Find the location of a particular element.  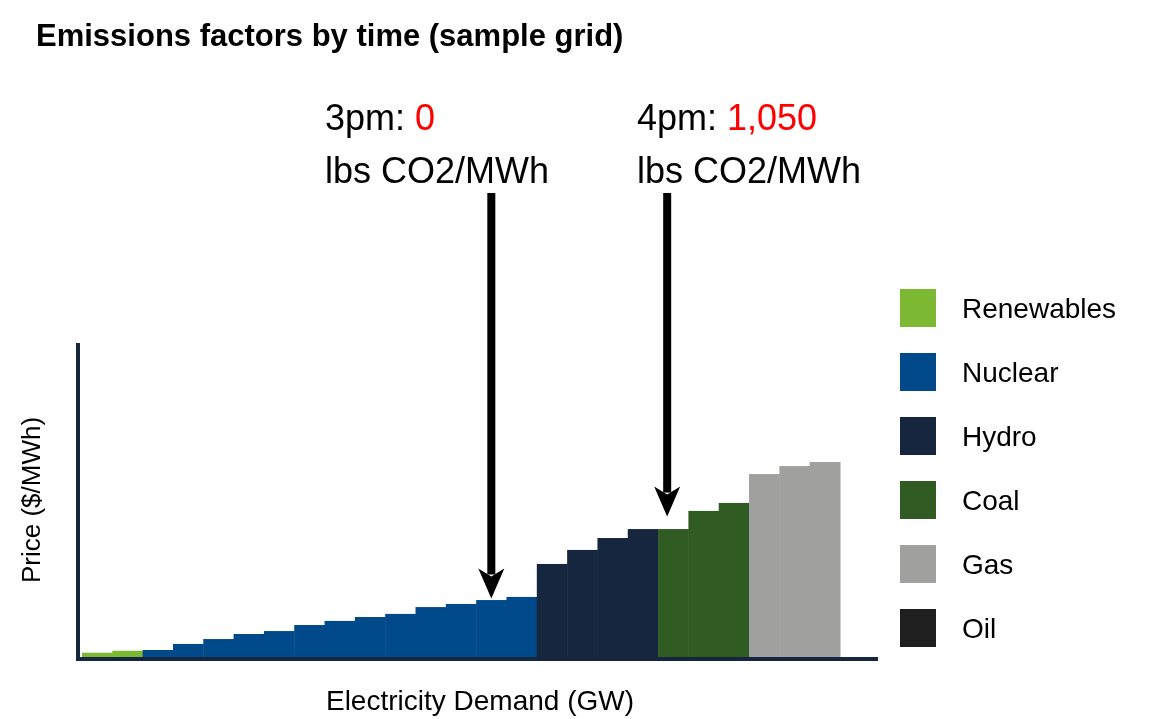

text: 3pm: 0 lbs CO2/MWh is located at coordinates (437, 144).